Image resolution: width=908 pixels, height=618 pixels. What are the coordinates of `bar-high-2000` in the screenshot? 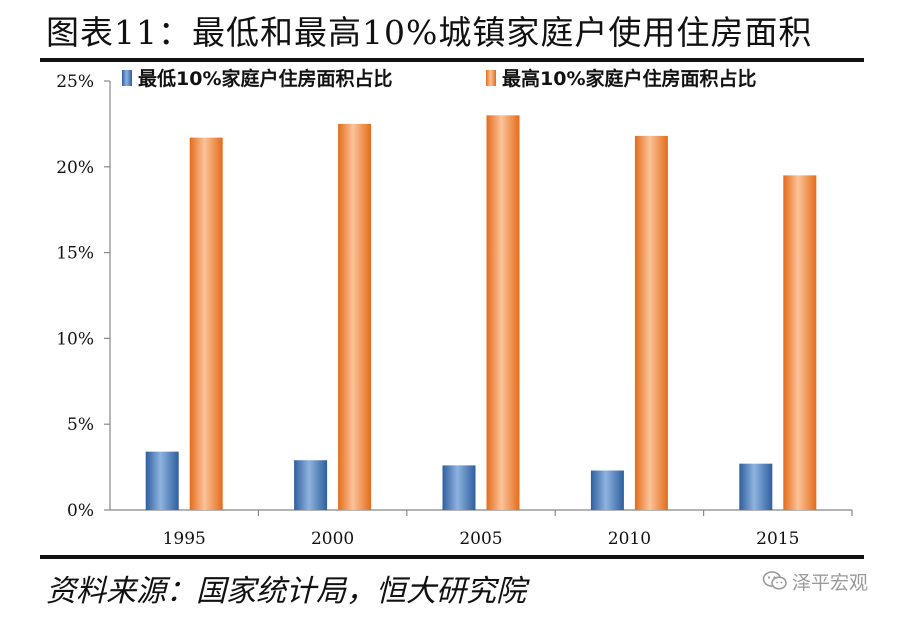 It's located at (355, 317).